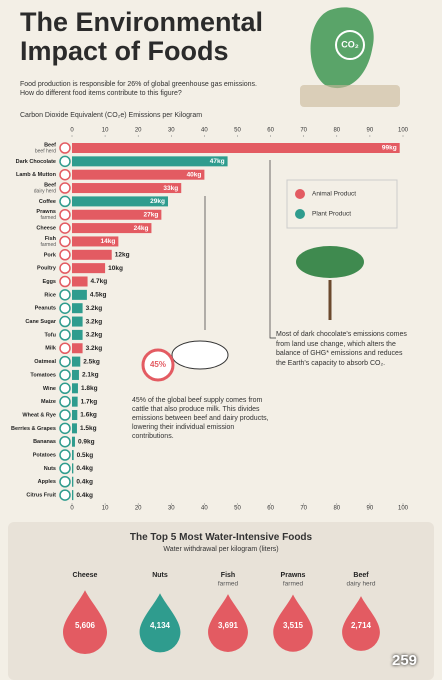 This screenshot has height=680, width=442. What do you see at coordinates (43, 375) in the screenshot?
I see `category-label: Tomatoes` at bounding box center [43, 375].